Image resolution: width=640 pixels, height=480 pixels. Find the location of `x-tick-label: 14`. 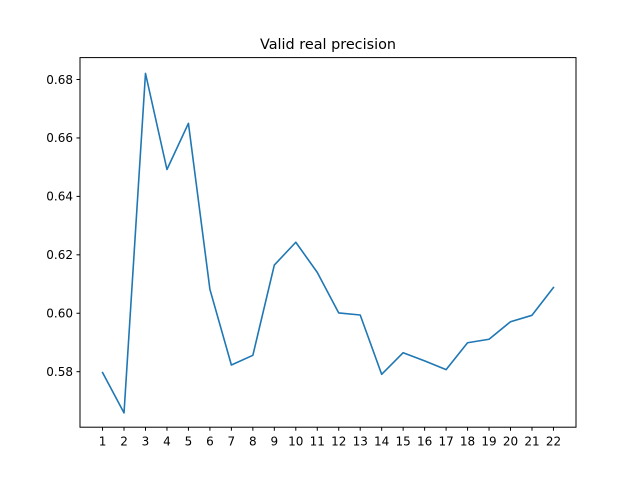

x-tick-label: 14 is located at coordinates (381, 442).